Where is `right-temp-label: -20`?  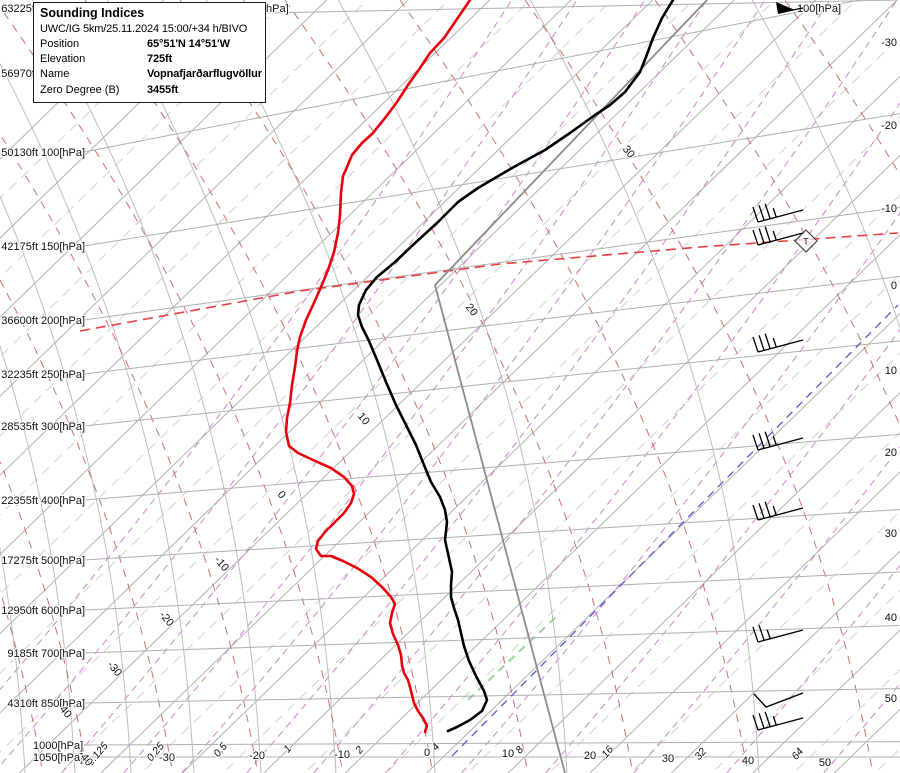 right-temp-label: -20 is located at coordinates (889, 126).